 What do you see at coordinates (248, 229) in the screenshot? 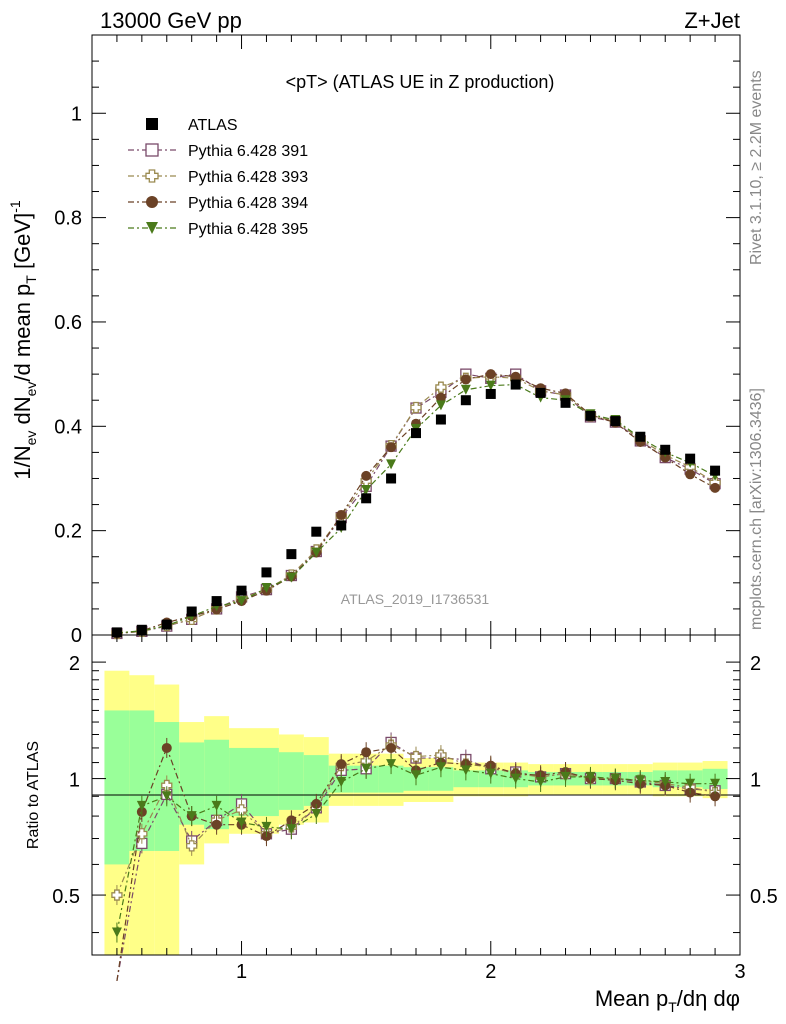
I see `legend-label: Pythia 6.428 395` at bounding box center [248, 229].